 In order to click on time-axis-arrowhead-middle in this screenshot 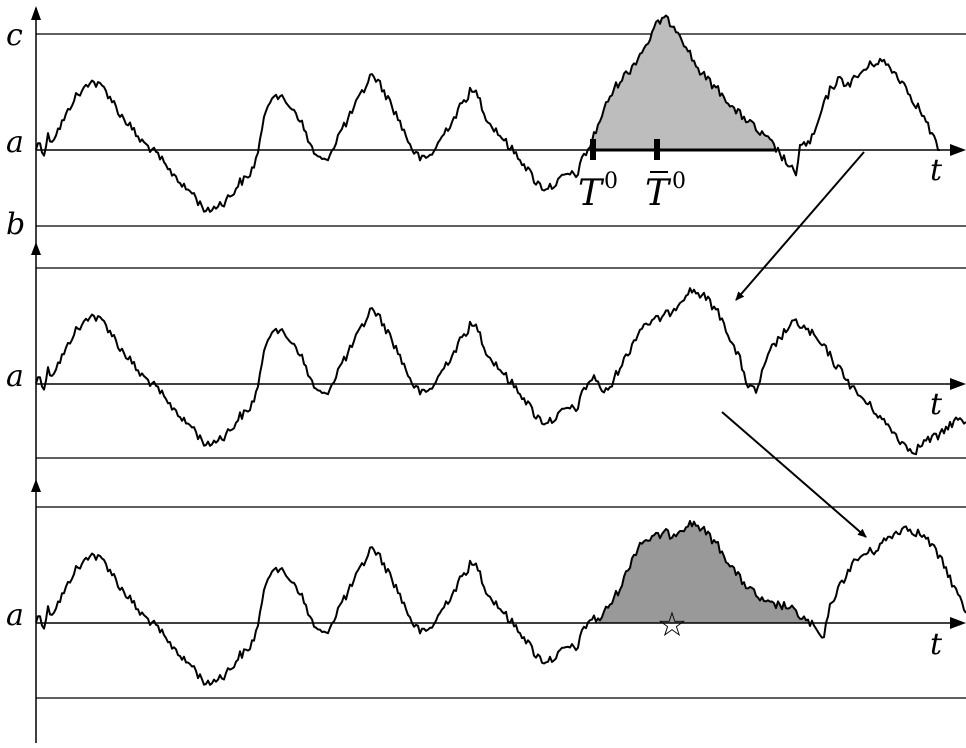, I will do `click(958, 384)`.